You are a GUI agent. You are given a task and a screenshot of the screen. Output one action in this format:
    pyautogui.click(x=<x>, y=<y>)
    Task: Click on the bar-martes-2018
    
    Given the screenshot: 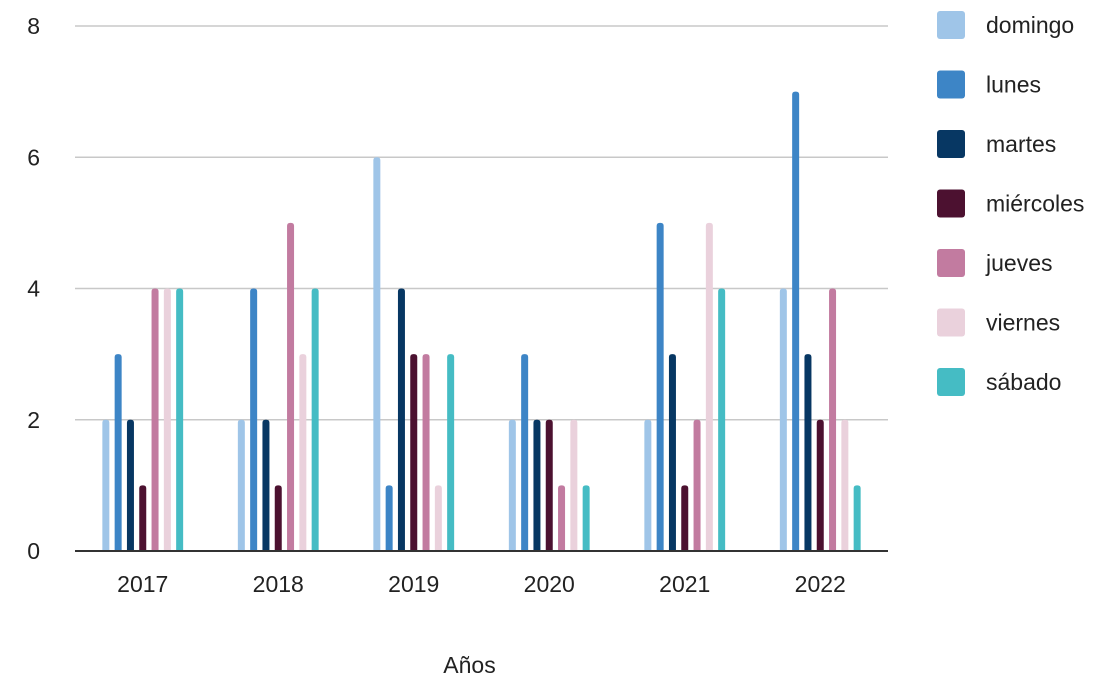 What is the action you would take?
    pyautogui.click(x=266, y=485)
    